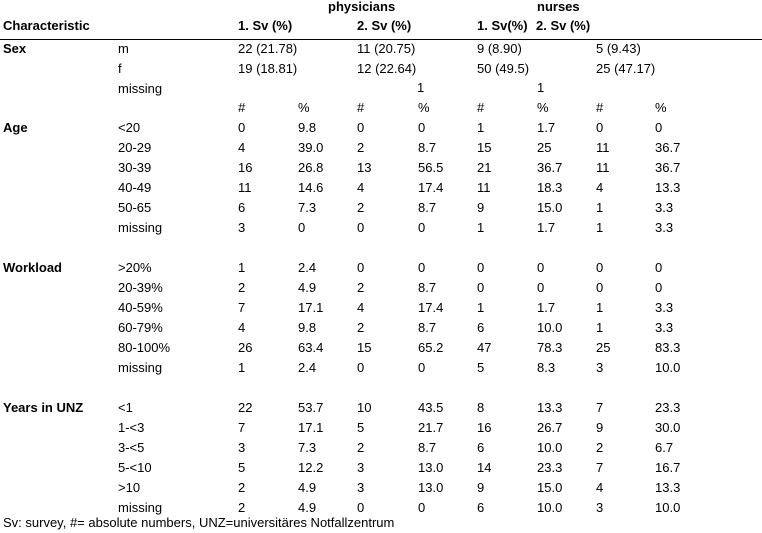 The height and width of the screenshot is (533, 762). Describe the element at coordinates (144, 347) in the screenshot. I see `table-cell-category: 80-100%` at that location.